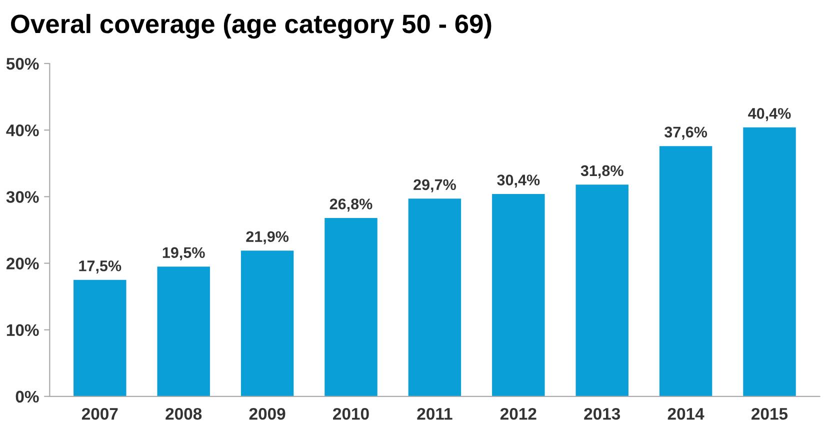 This screenshot has width=828, height=438. I want to click on y-tick-label: 30%, so click(22, 197).